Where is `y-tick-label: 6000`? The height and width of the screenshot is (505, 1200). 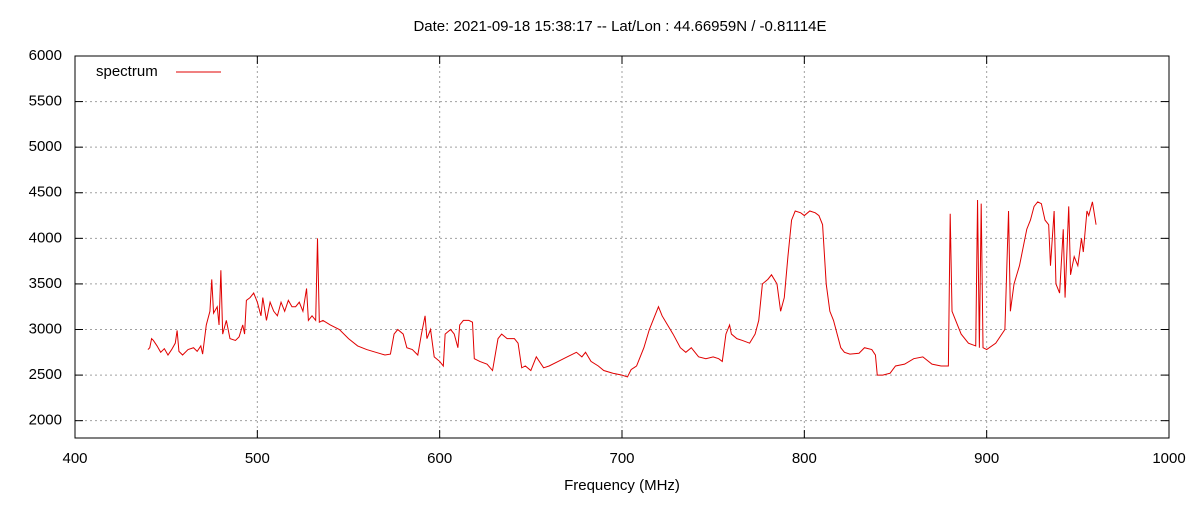 y-tick-label: 6000 is located at coordinates (45, 55).